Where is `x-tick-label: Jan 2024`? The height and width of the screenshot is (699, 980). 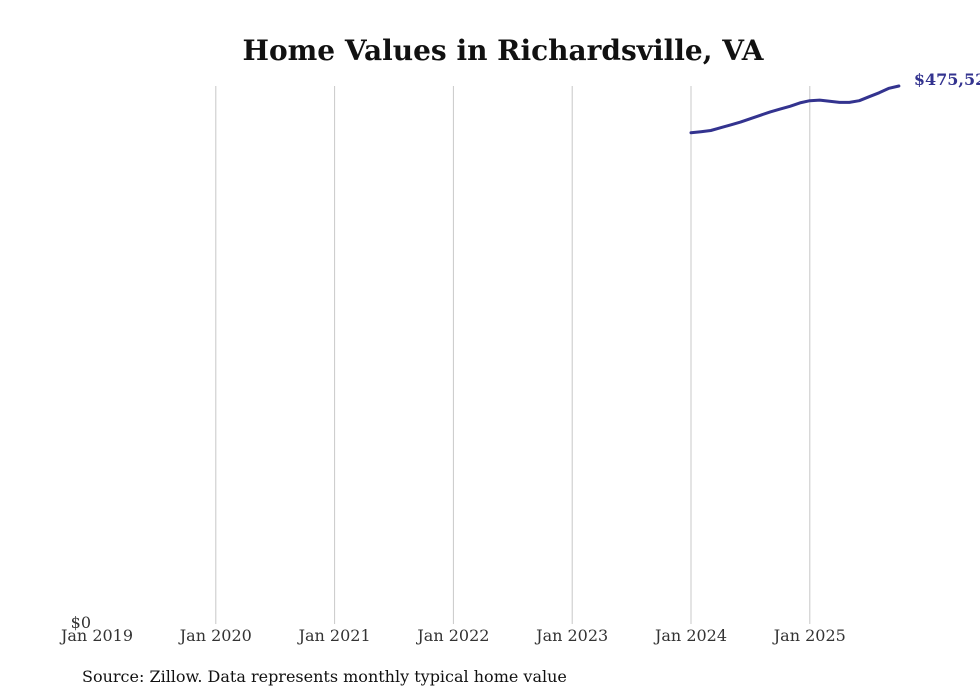
x-tick-label: Jan 2024 is located at coordinates (690, 635).